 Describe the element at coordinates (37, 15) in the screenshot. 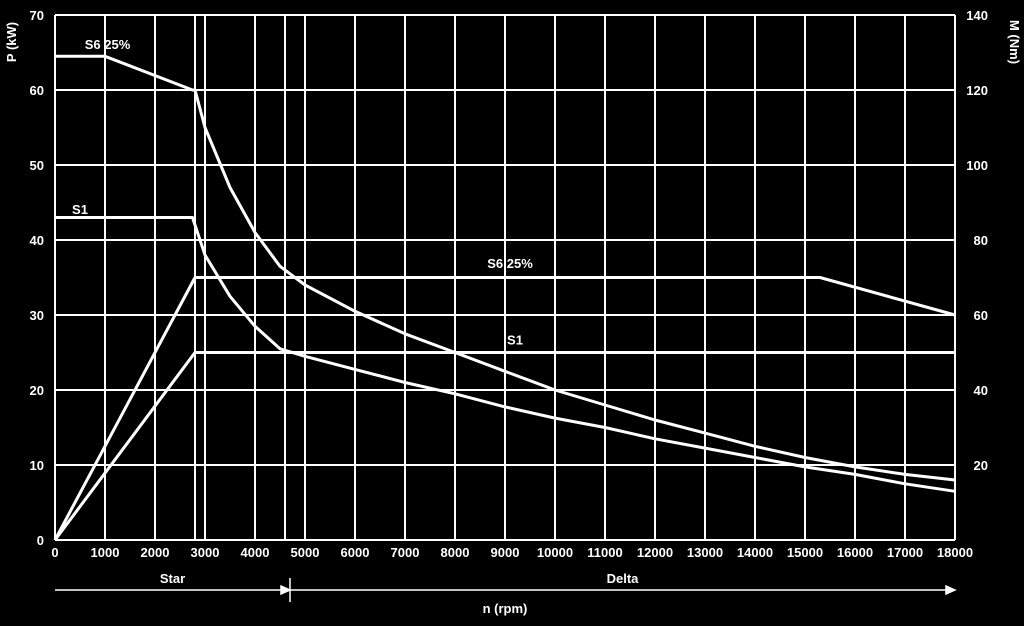

I see `y-left-tick-label: 70` at that location.